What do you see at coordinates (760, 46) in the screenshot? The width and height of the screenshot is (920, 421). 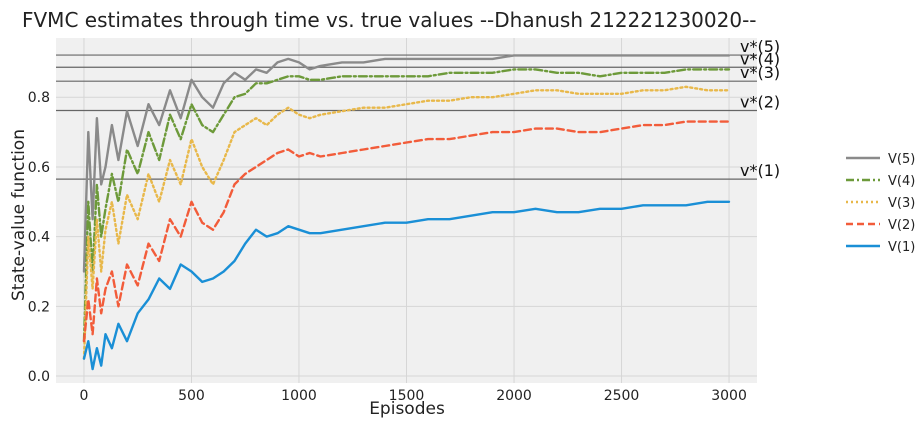 I see `reference-label: v*(5)` at bounding box center [760, 46].